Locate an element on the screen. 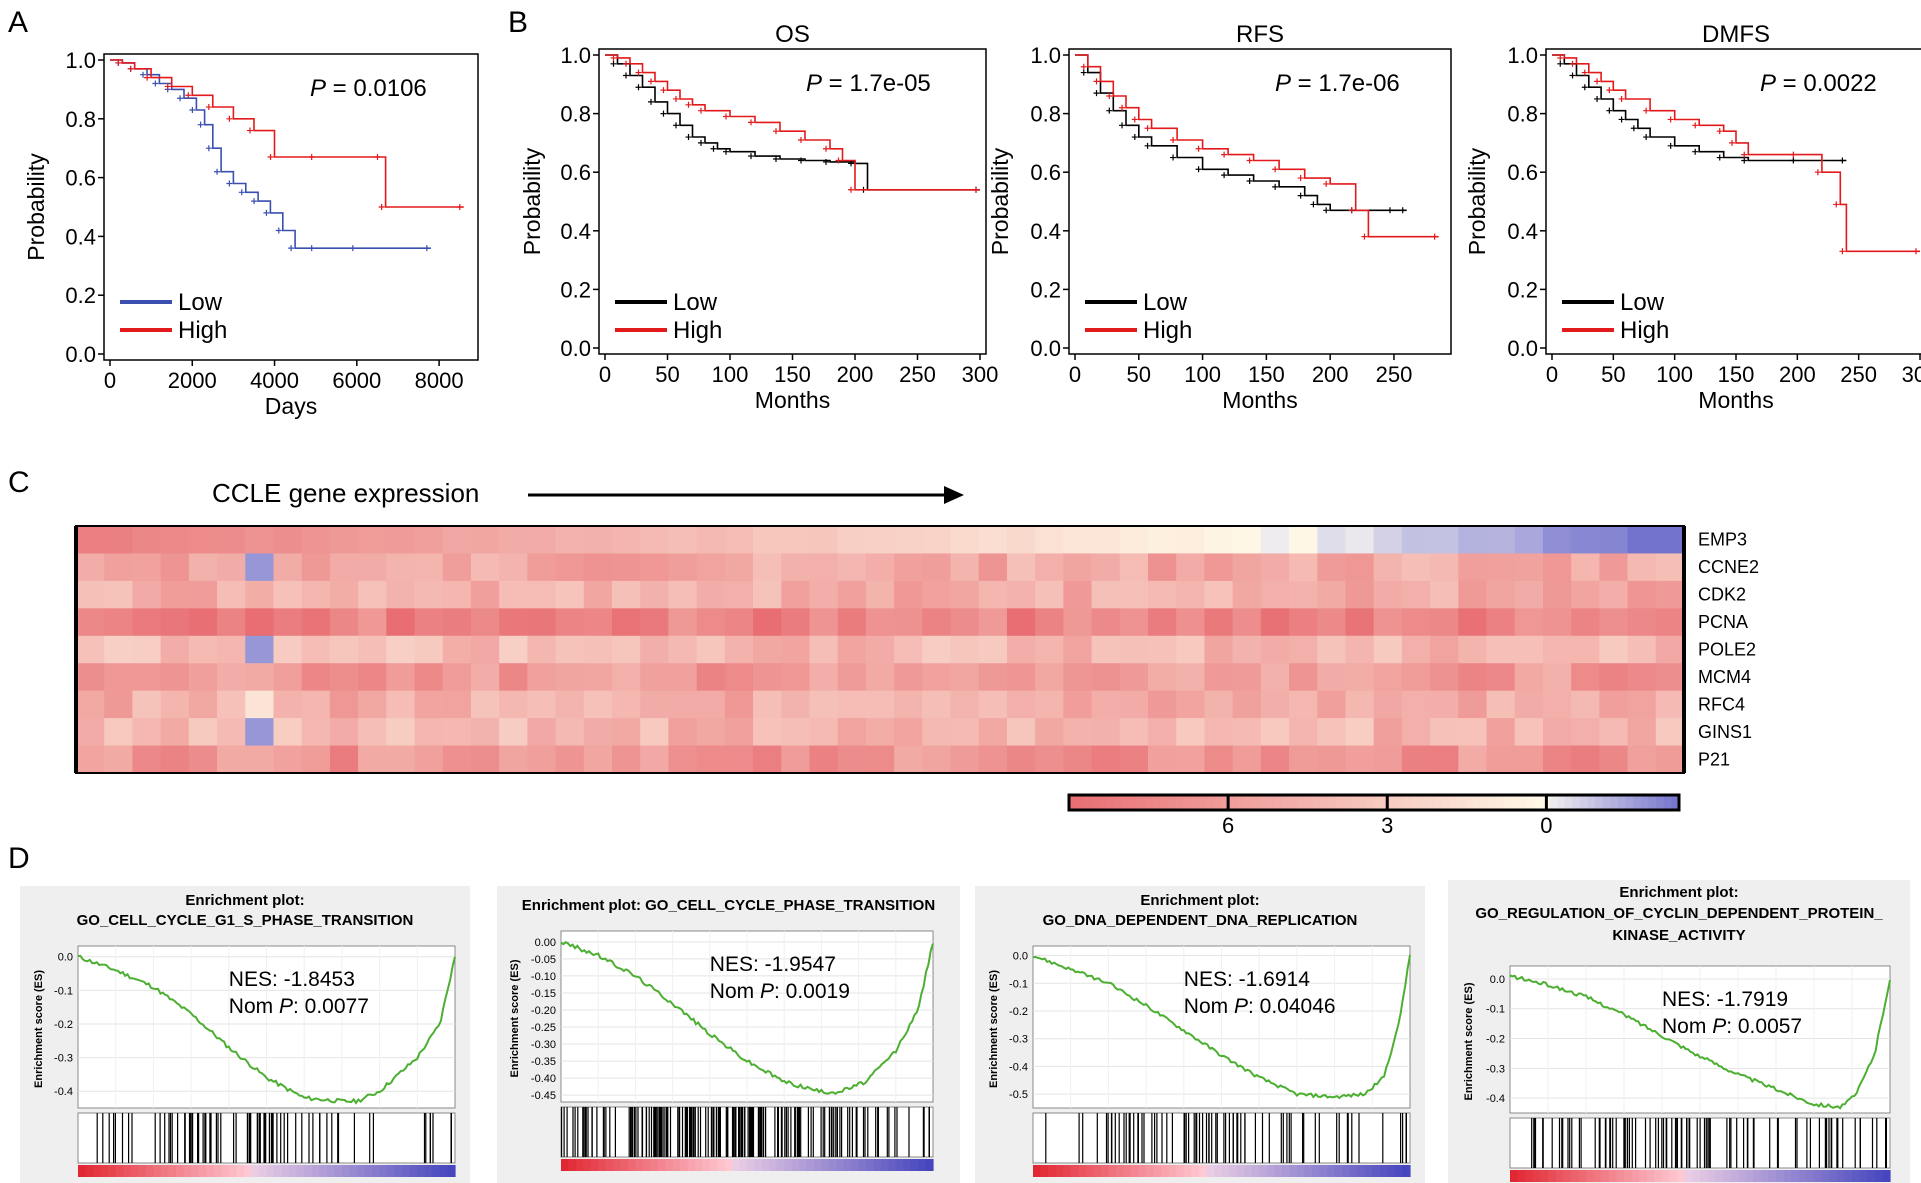  x-tick-label: 0 is located at coordinates (1552, 374).